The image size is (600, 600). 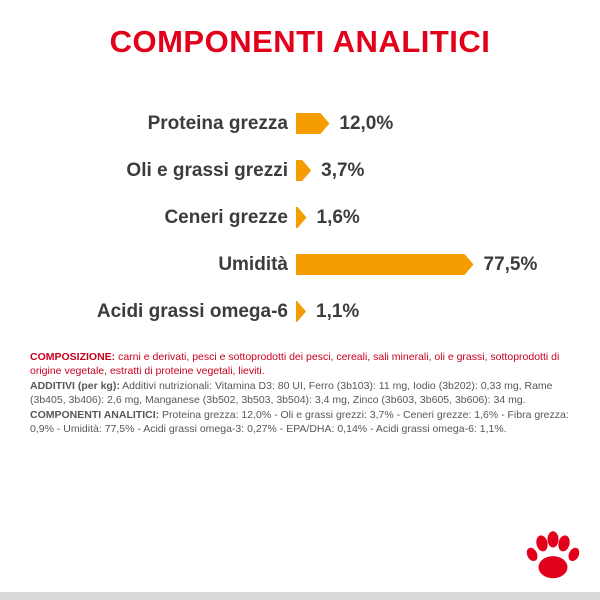 What do you see at coordinates (510, 264) in the screenshot?
I see `chart-row-value: 77,5%` at bounding box center [510, 264].